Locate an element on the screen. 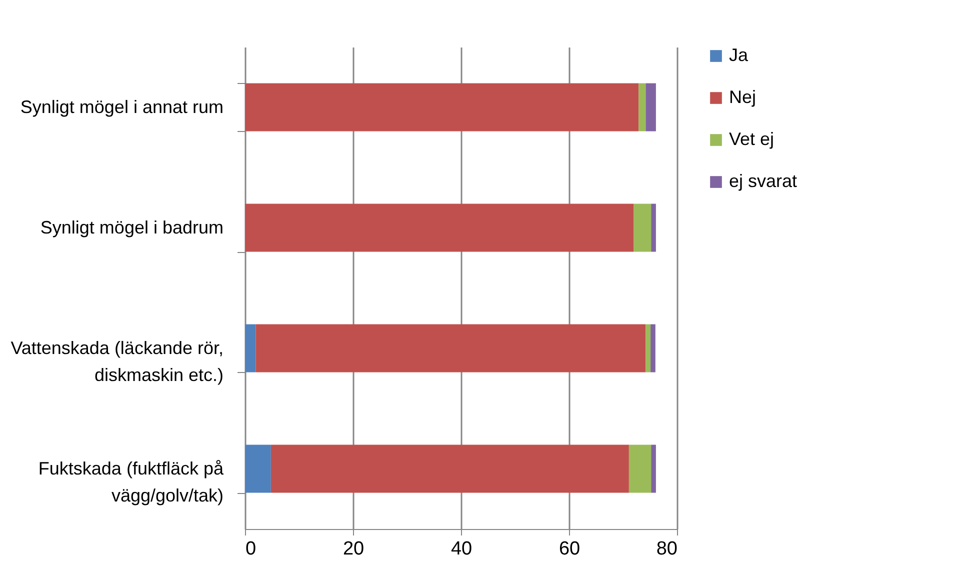  x-tick-label: 40 is located at coordinates (461, 549).